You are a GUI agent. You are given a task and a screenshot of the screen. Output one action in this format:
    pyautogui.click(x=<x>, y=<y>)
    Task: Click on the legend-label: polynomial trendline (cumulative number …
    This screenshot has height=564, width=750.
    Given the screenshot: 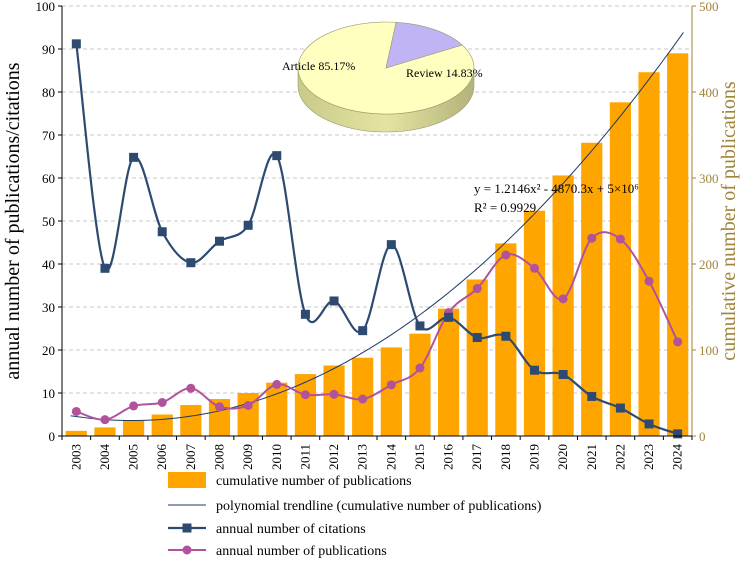 What is the action you would take?
    pyautogui.click(x=379, y=506)
    